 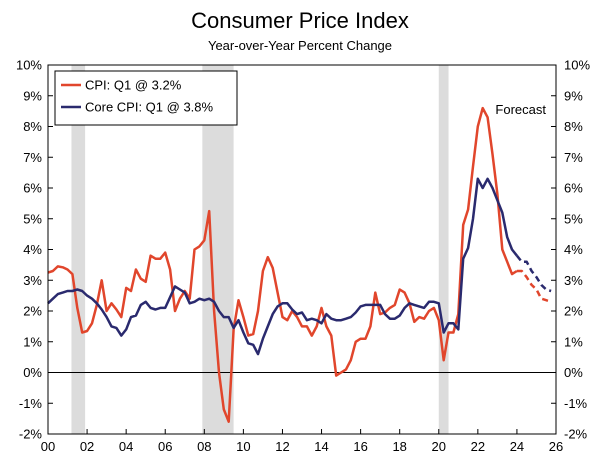 I want to click on y-tick-label-left: -2%, so click(x=31, y=434).